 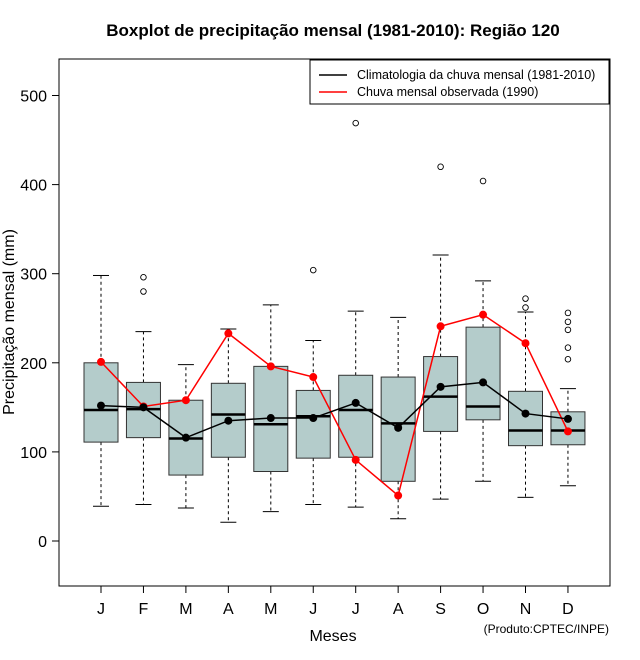 I want to click on series-line, so click(x=334, y=410).